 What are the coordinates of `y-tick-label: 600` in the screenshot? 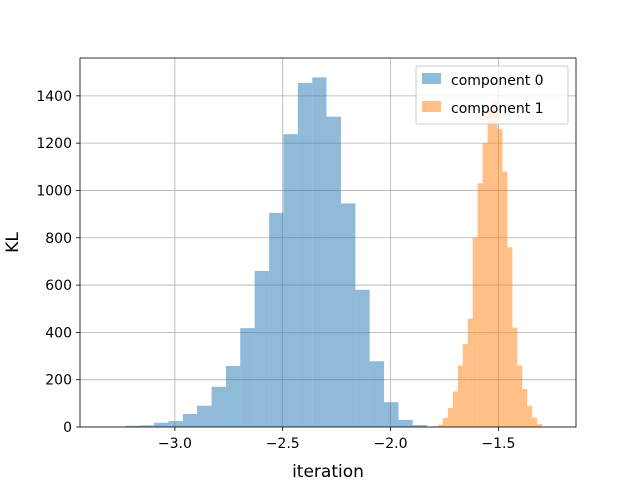 It's located at (58, 286).